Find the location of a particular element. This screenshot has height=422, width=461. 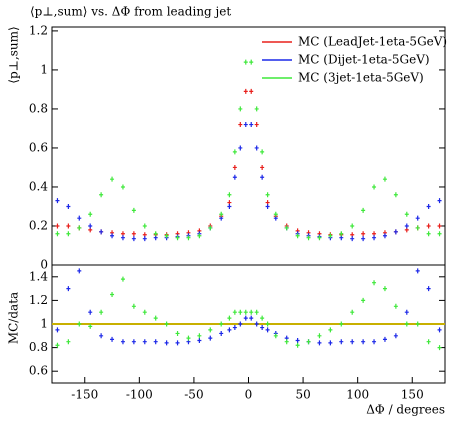

legend-label: MC (Dijet-1eta-5GeV) is located at coordinates (364, 60).